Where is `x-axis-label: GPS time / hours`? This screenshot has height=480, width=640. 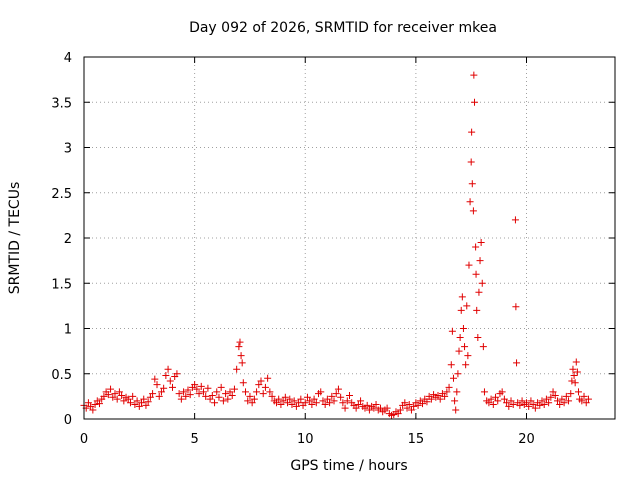 x-axis-label: GPS time / hours is located at coordinates (348, 466).